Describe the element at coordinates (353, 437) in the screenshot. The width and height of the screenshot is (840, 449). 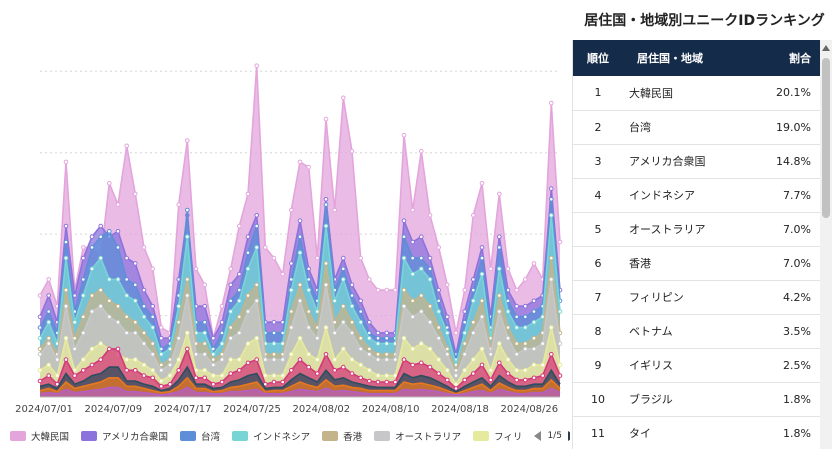
I see `legend-label: 香港` at that location.